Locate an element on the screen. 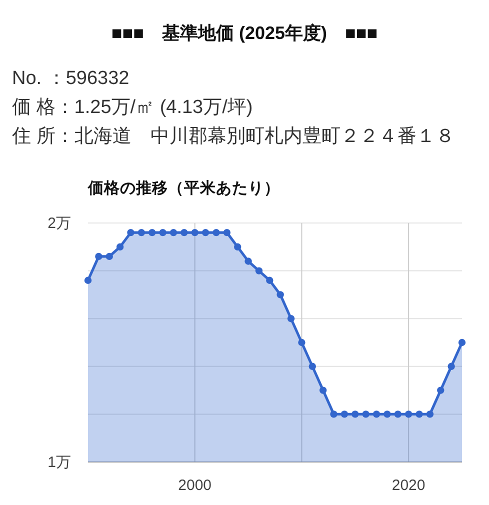 The width and height of the screenshot is (489, 505). x-tick-label: 2000 is located at coordinates (195, 485).